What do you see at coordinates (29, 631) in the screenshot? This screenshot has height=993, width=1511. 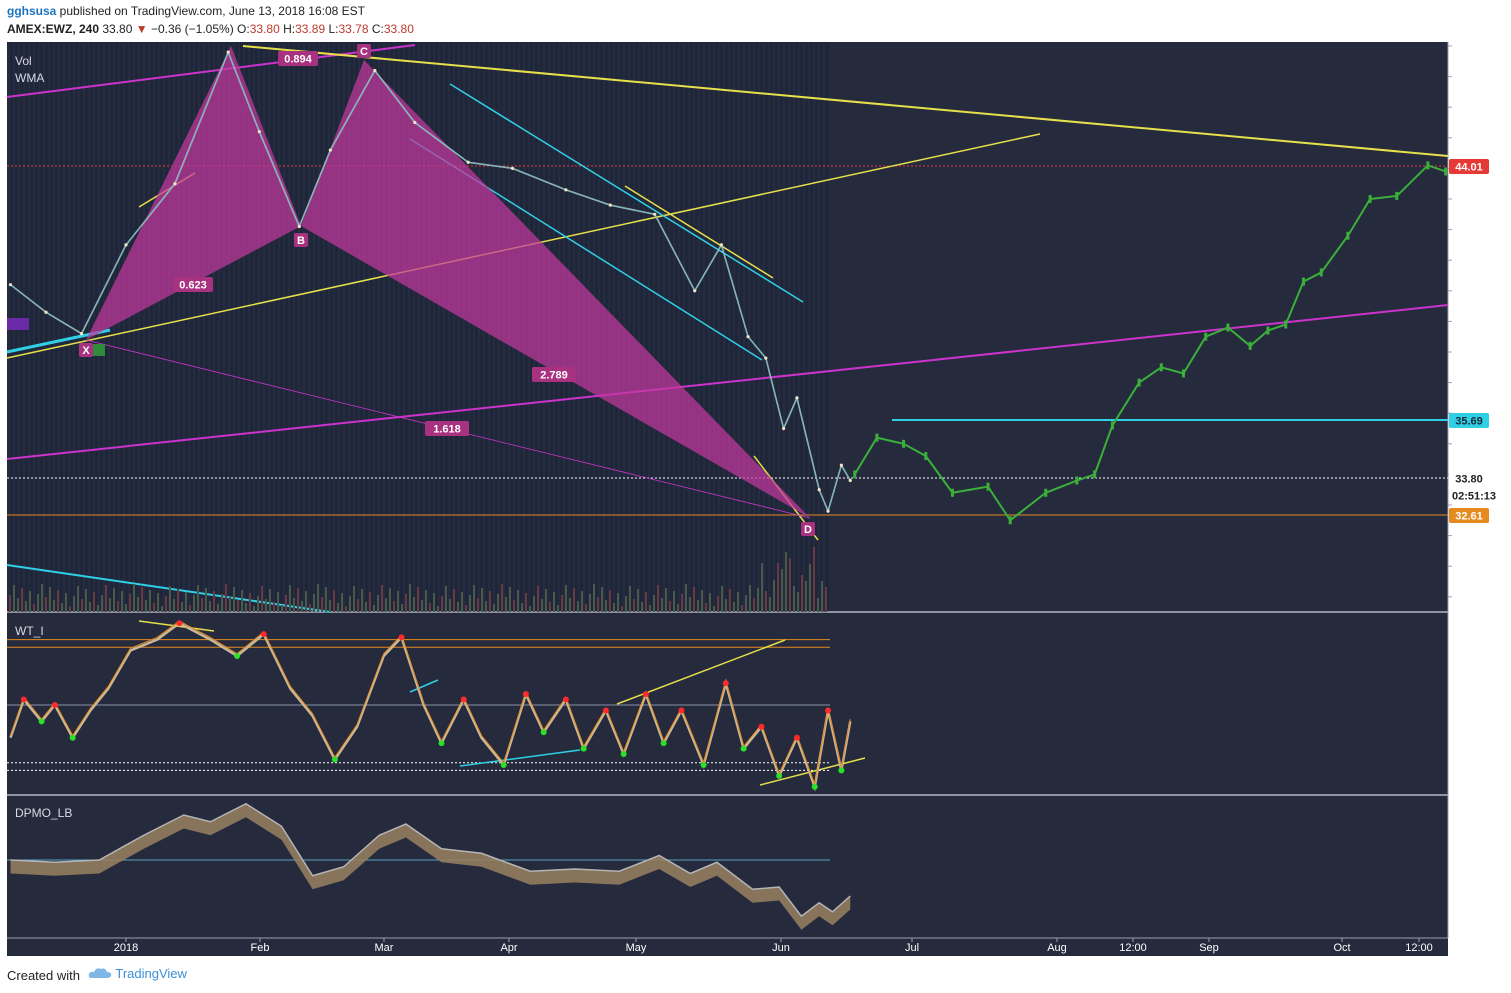 I see `wt-study-label: WT_I` at bounding box center [29, 631].